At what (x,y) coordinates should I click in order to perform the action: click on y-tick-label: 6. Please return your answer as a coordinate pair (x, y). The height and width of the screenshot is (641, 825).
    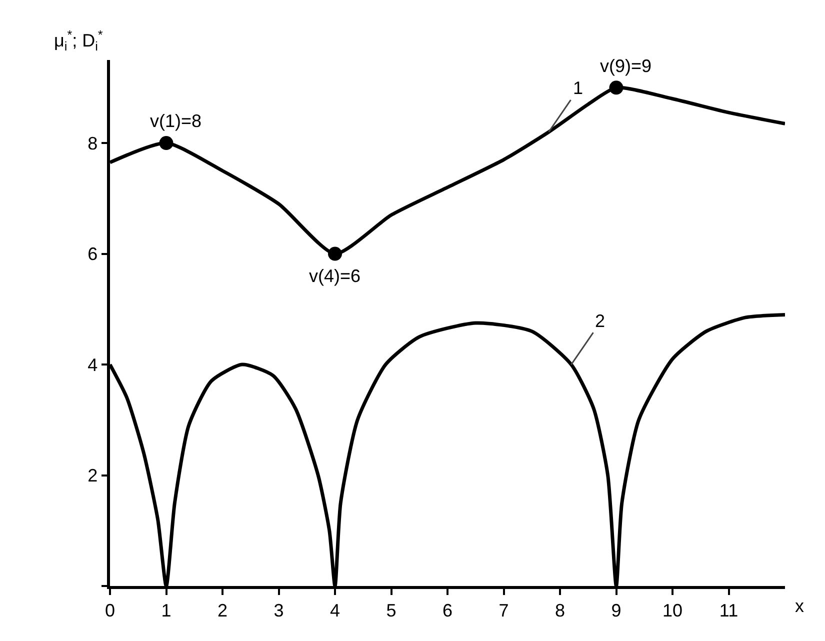
    Looking at the image, I should click on (93, 254).